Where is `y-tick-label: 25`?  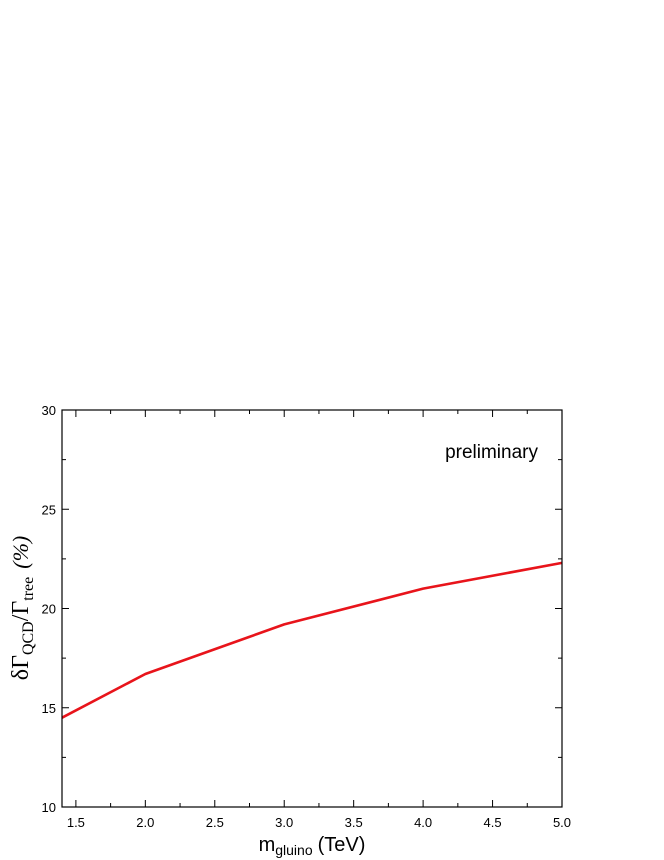
y-tick-label: 25 is located at coordinates (49, 509).